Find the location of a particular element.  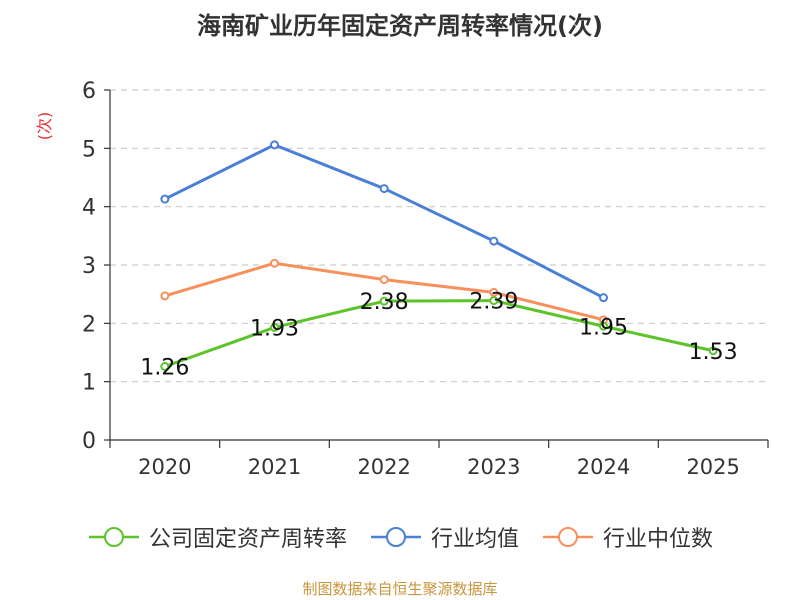

point-0-2022 is located at coordinates (384, 301).